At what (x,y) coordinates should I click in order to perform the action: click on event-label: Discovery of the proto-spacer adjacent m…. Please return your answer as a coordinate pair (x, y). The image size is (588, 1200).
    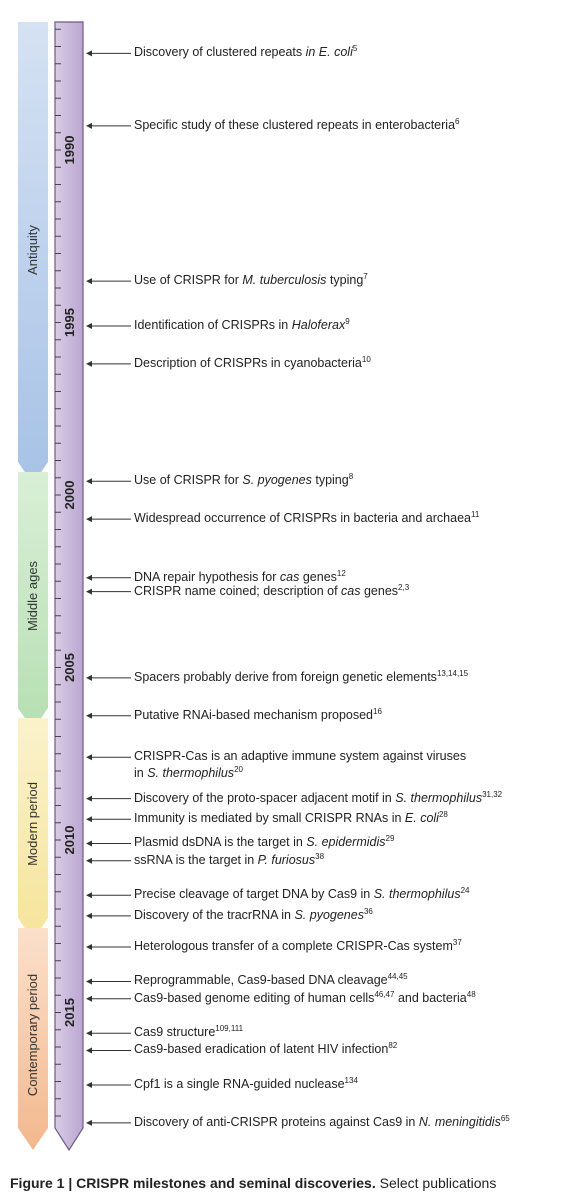
    Looking at the image, I should click on (318, 798).